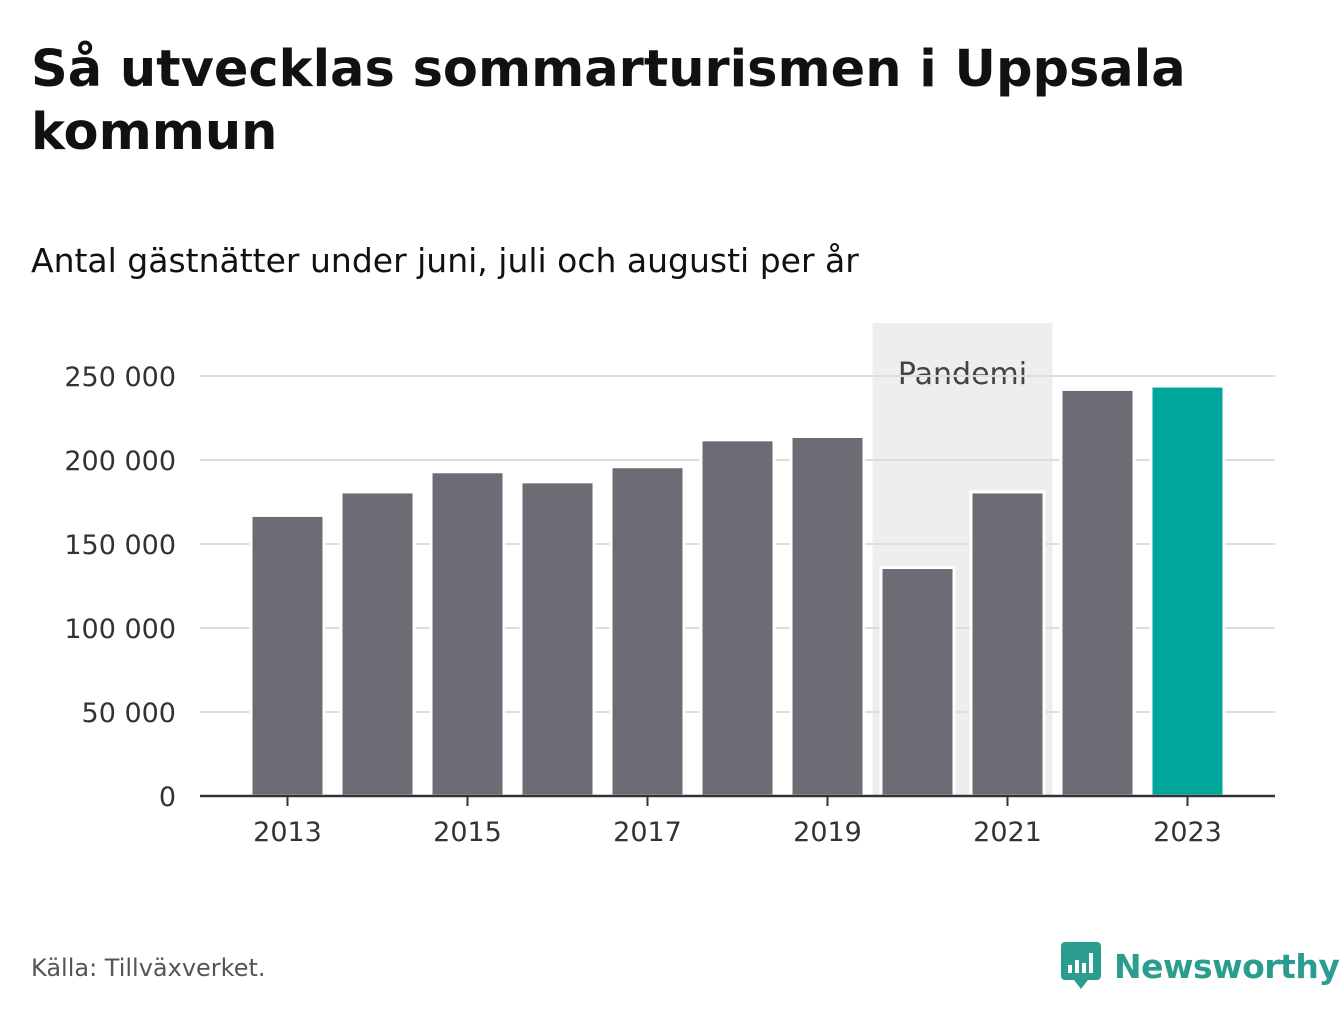  What do you see at coordinates (917, 682) in the screenshot?
I see `bar-2020` at bounding box center [917, 682].